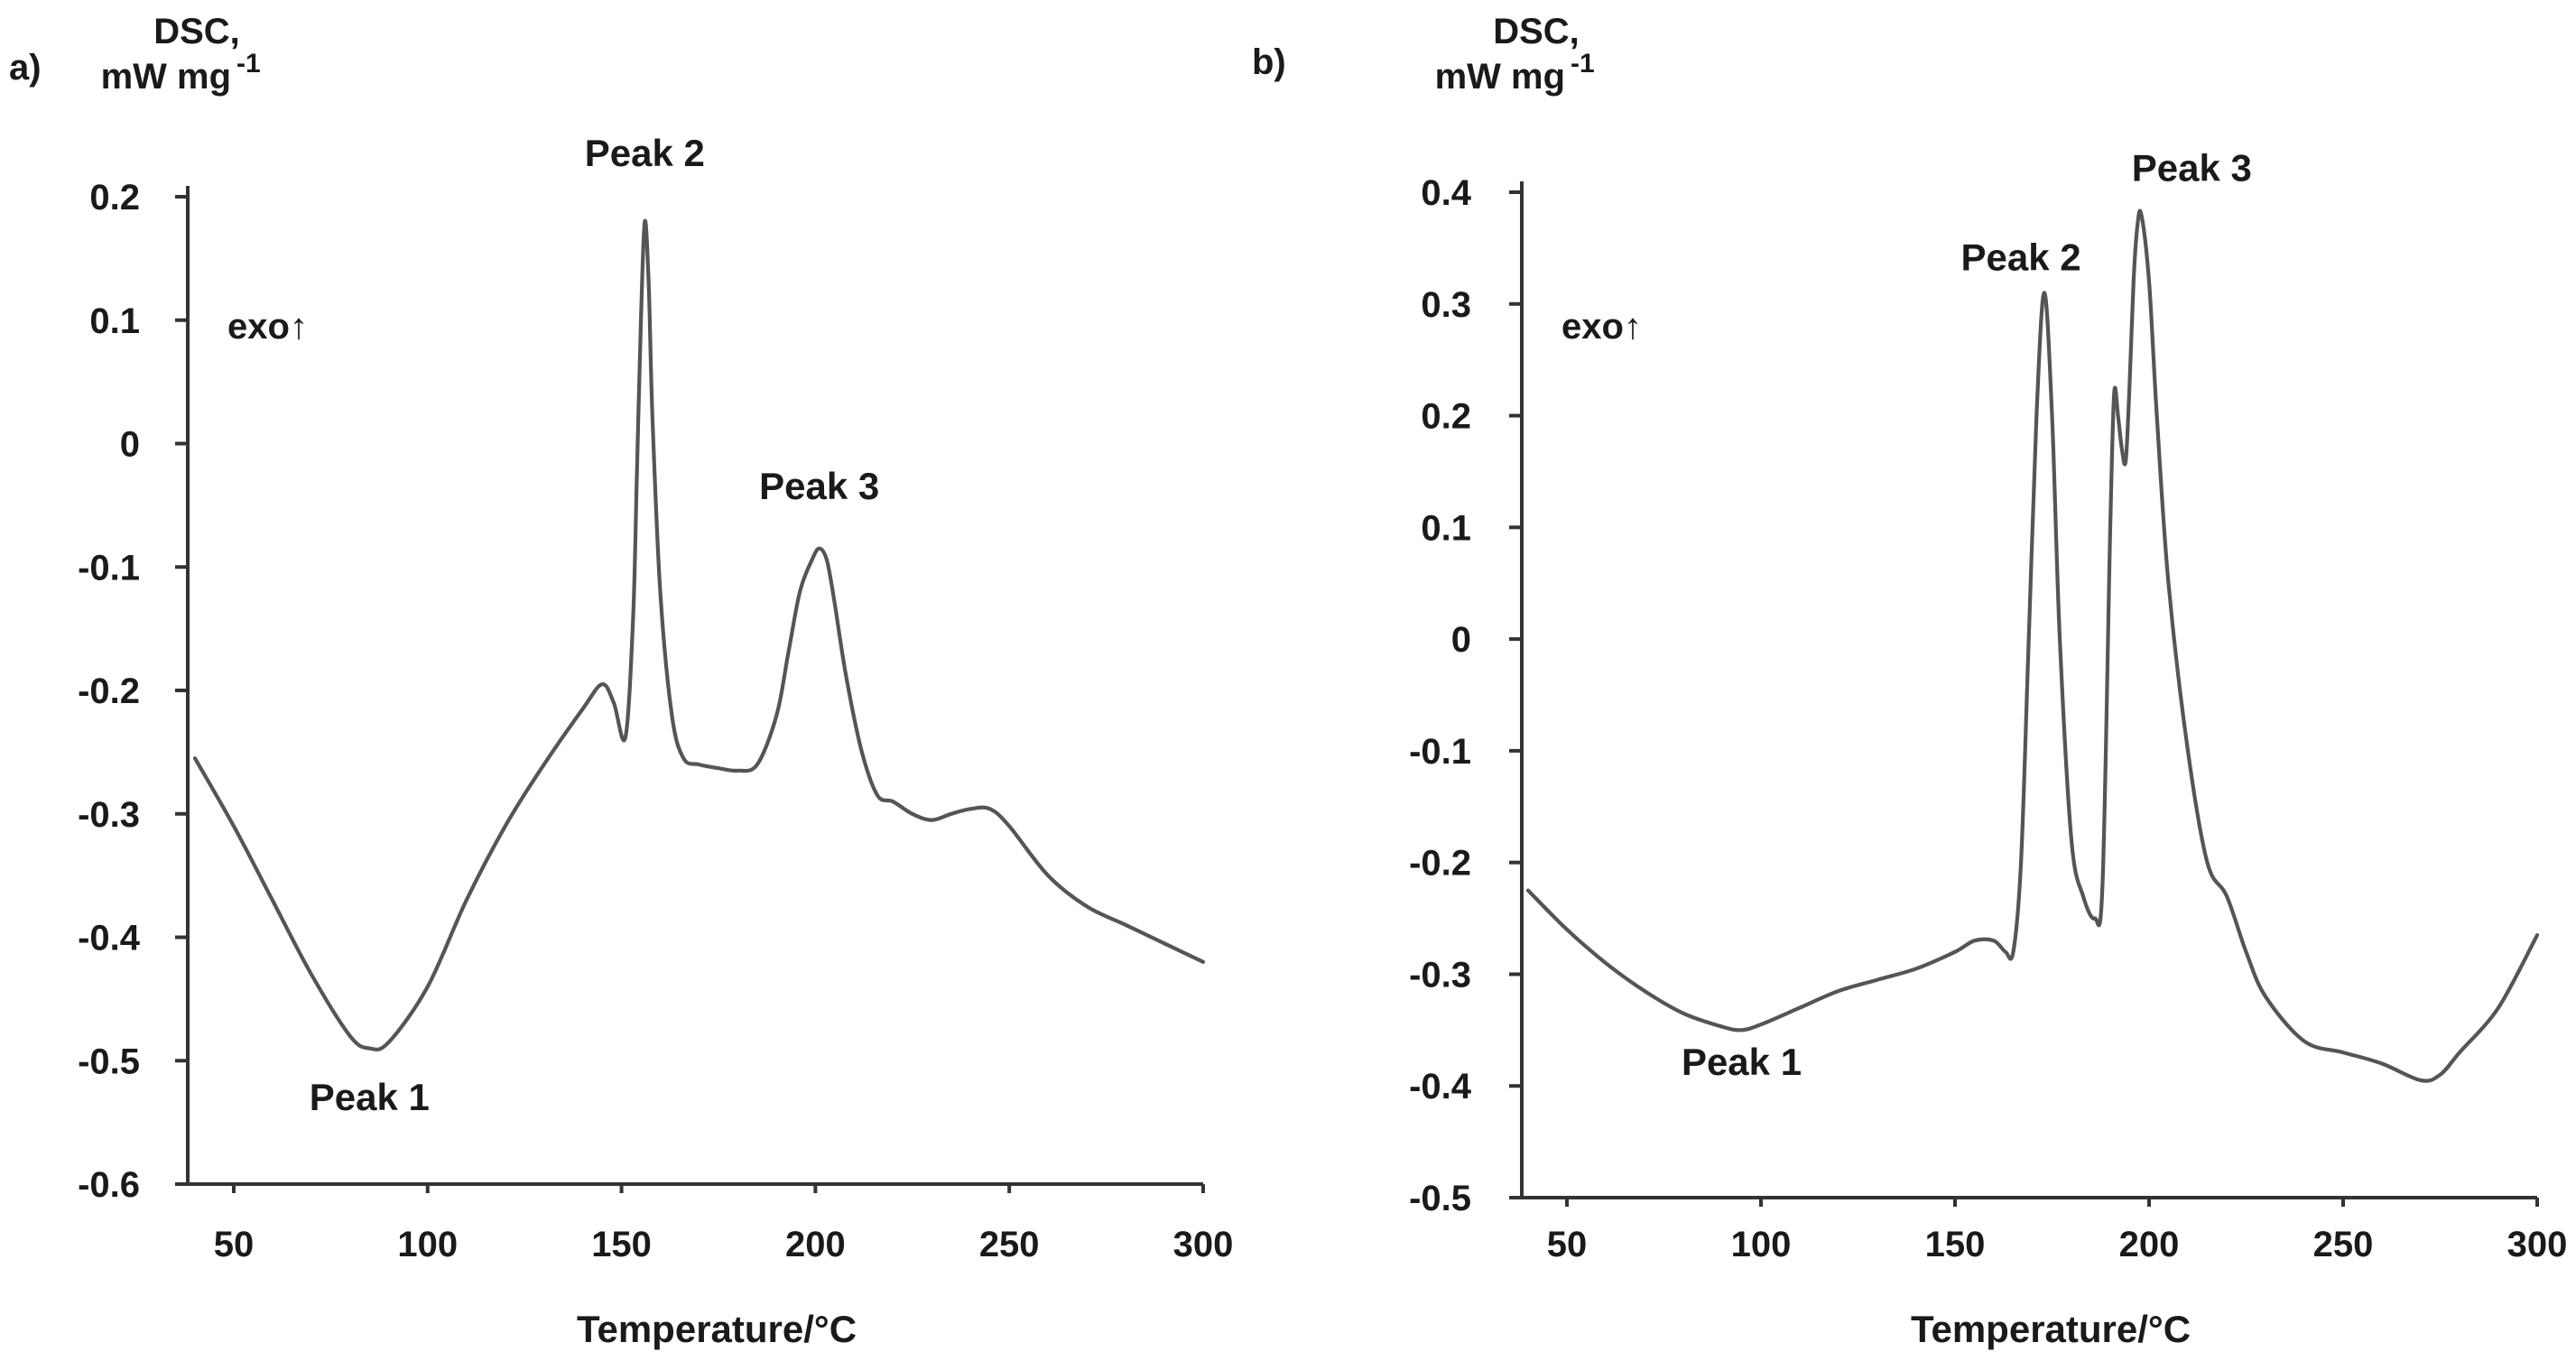 This screenshot has width=2576, height=1361. Describe the element at coordinates (1536, 31) in the screenshot. I see `panel-b-ylabel-line1: DSC,` at that location.